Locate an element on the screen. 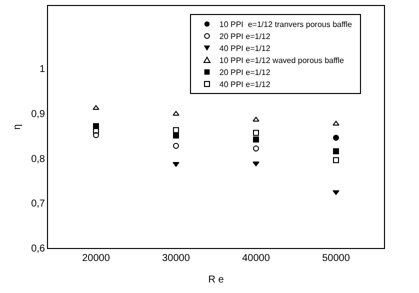 This screenshot has height=293, width=419. legend-label: 10 PPI e=1/12 waved porous baffle is located at coordinates (281, 60).